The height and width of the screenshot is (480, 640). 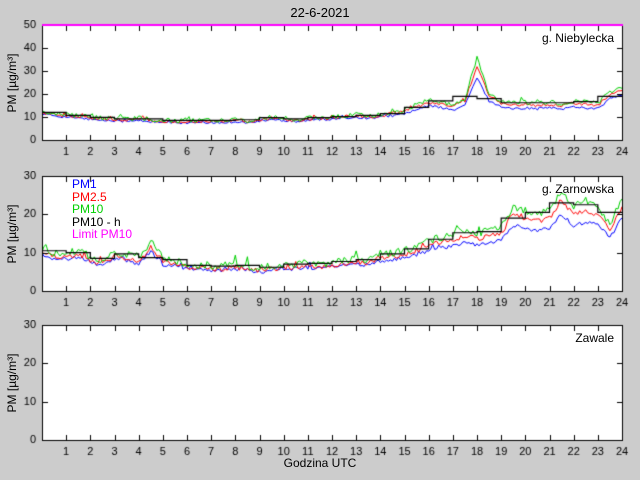 I want to click on legend-item-pm10: PM10, so click(x=88, y=209).